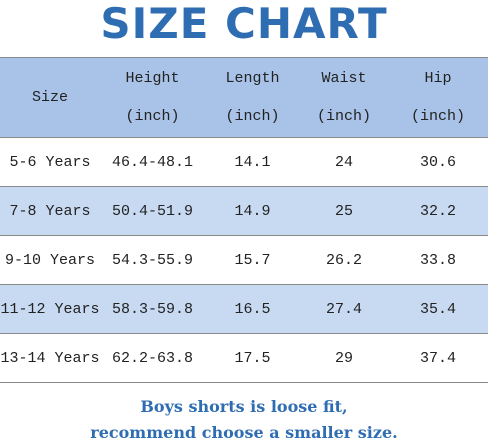 Image resolution: width=488 pixels, height=443 pixels. What do you see at coordinates (252, 97) in the screenshot?
I see `column-header: Length (inch)` at bounding box center [252, 97].